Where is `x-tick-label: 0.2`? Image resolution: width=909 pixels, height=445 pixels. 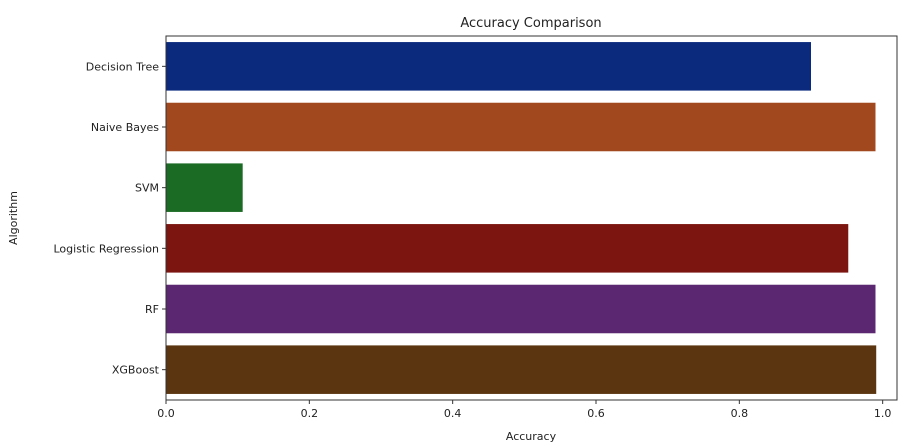 x-tick-label: 0.2 is located at coordinates (310, 413).